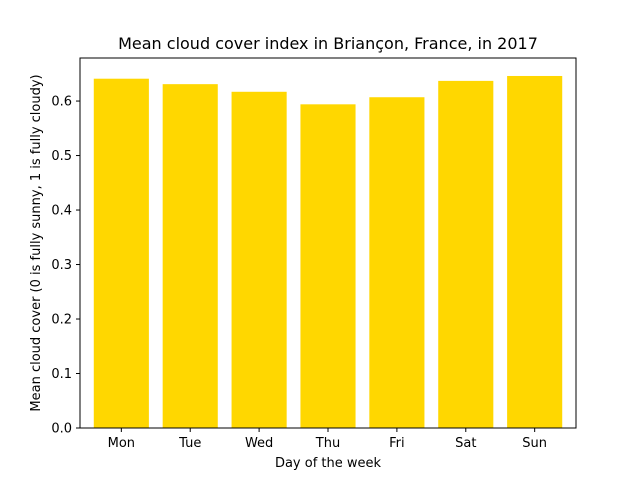 This screenshot has height=480, width=640. Describe the element at coordinates (121, 443) in the screenshot. I see `x-tick-label: Mon` at that location.